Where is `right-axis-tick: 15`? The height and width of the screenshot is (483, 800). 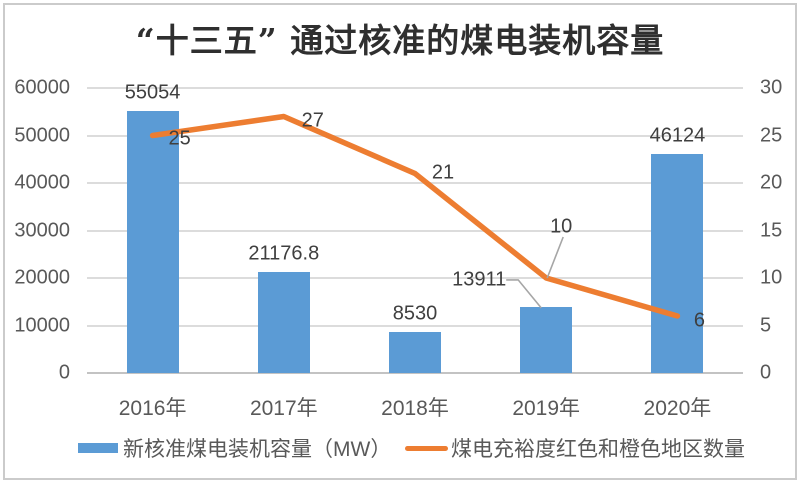
right-axis-tick: 15 is located at coordinates (771, 230).